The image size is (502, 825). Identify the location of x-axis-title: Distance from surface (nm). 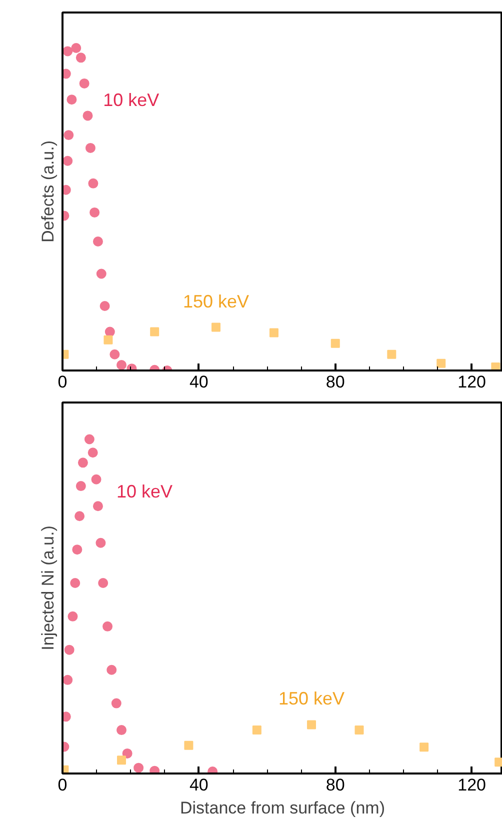
(282, 808).